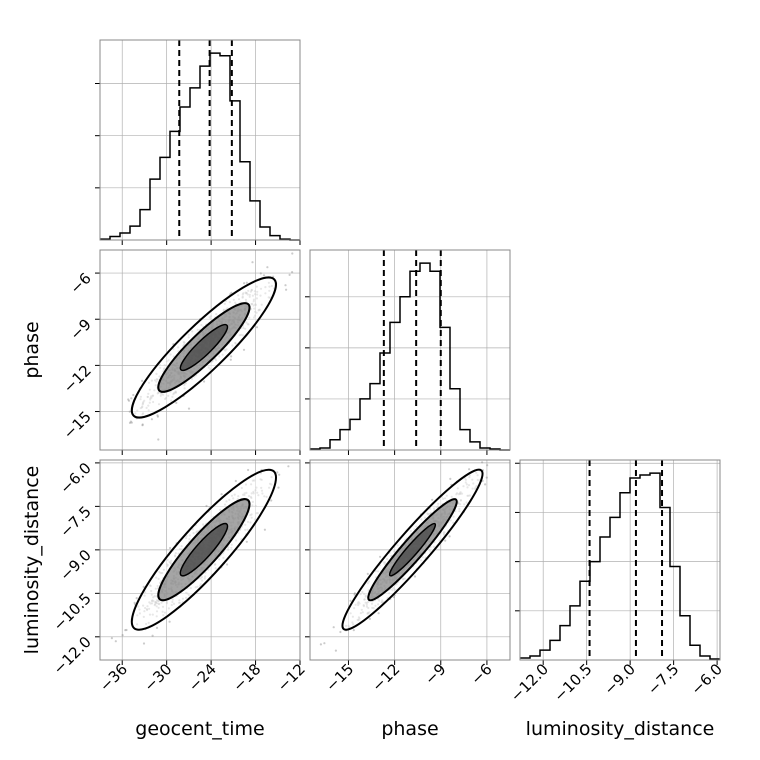 Image resolution: width=760 pixels, height=760 pixels. I want to click on histogram-step-line, so click(410, 356).